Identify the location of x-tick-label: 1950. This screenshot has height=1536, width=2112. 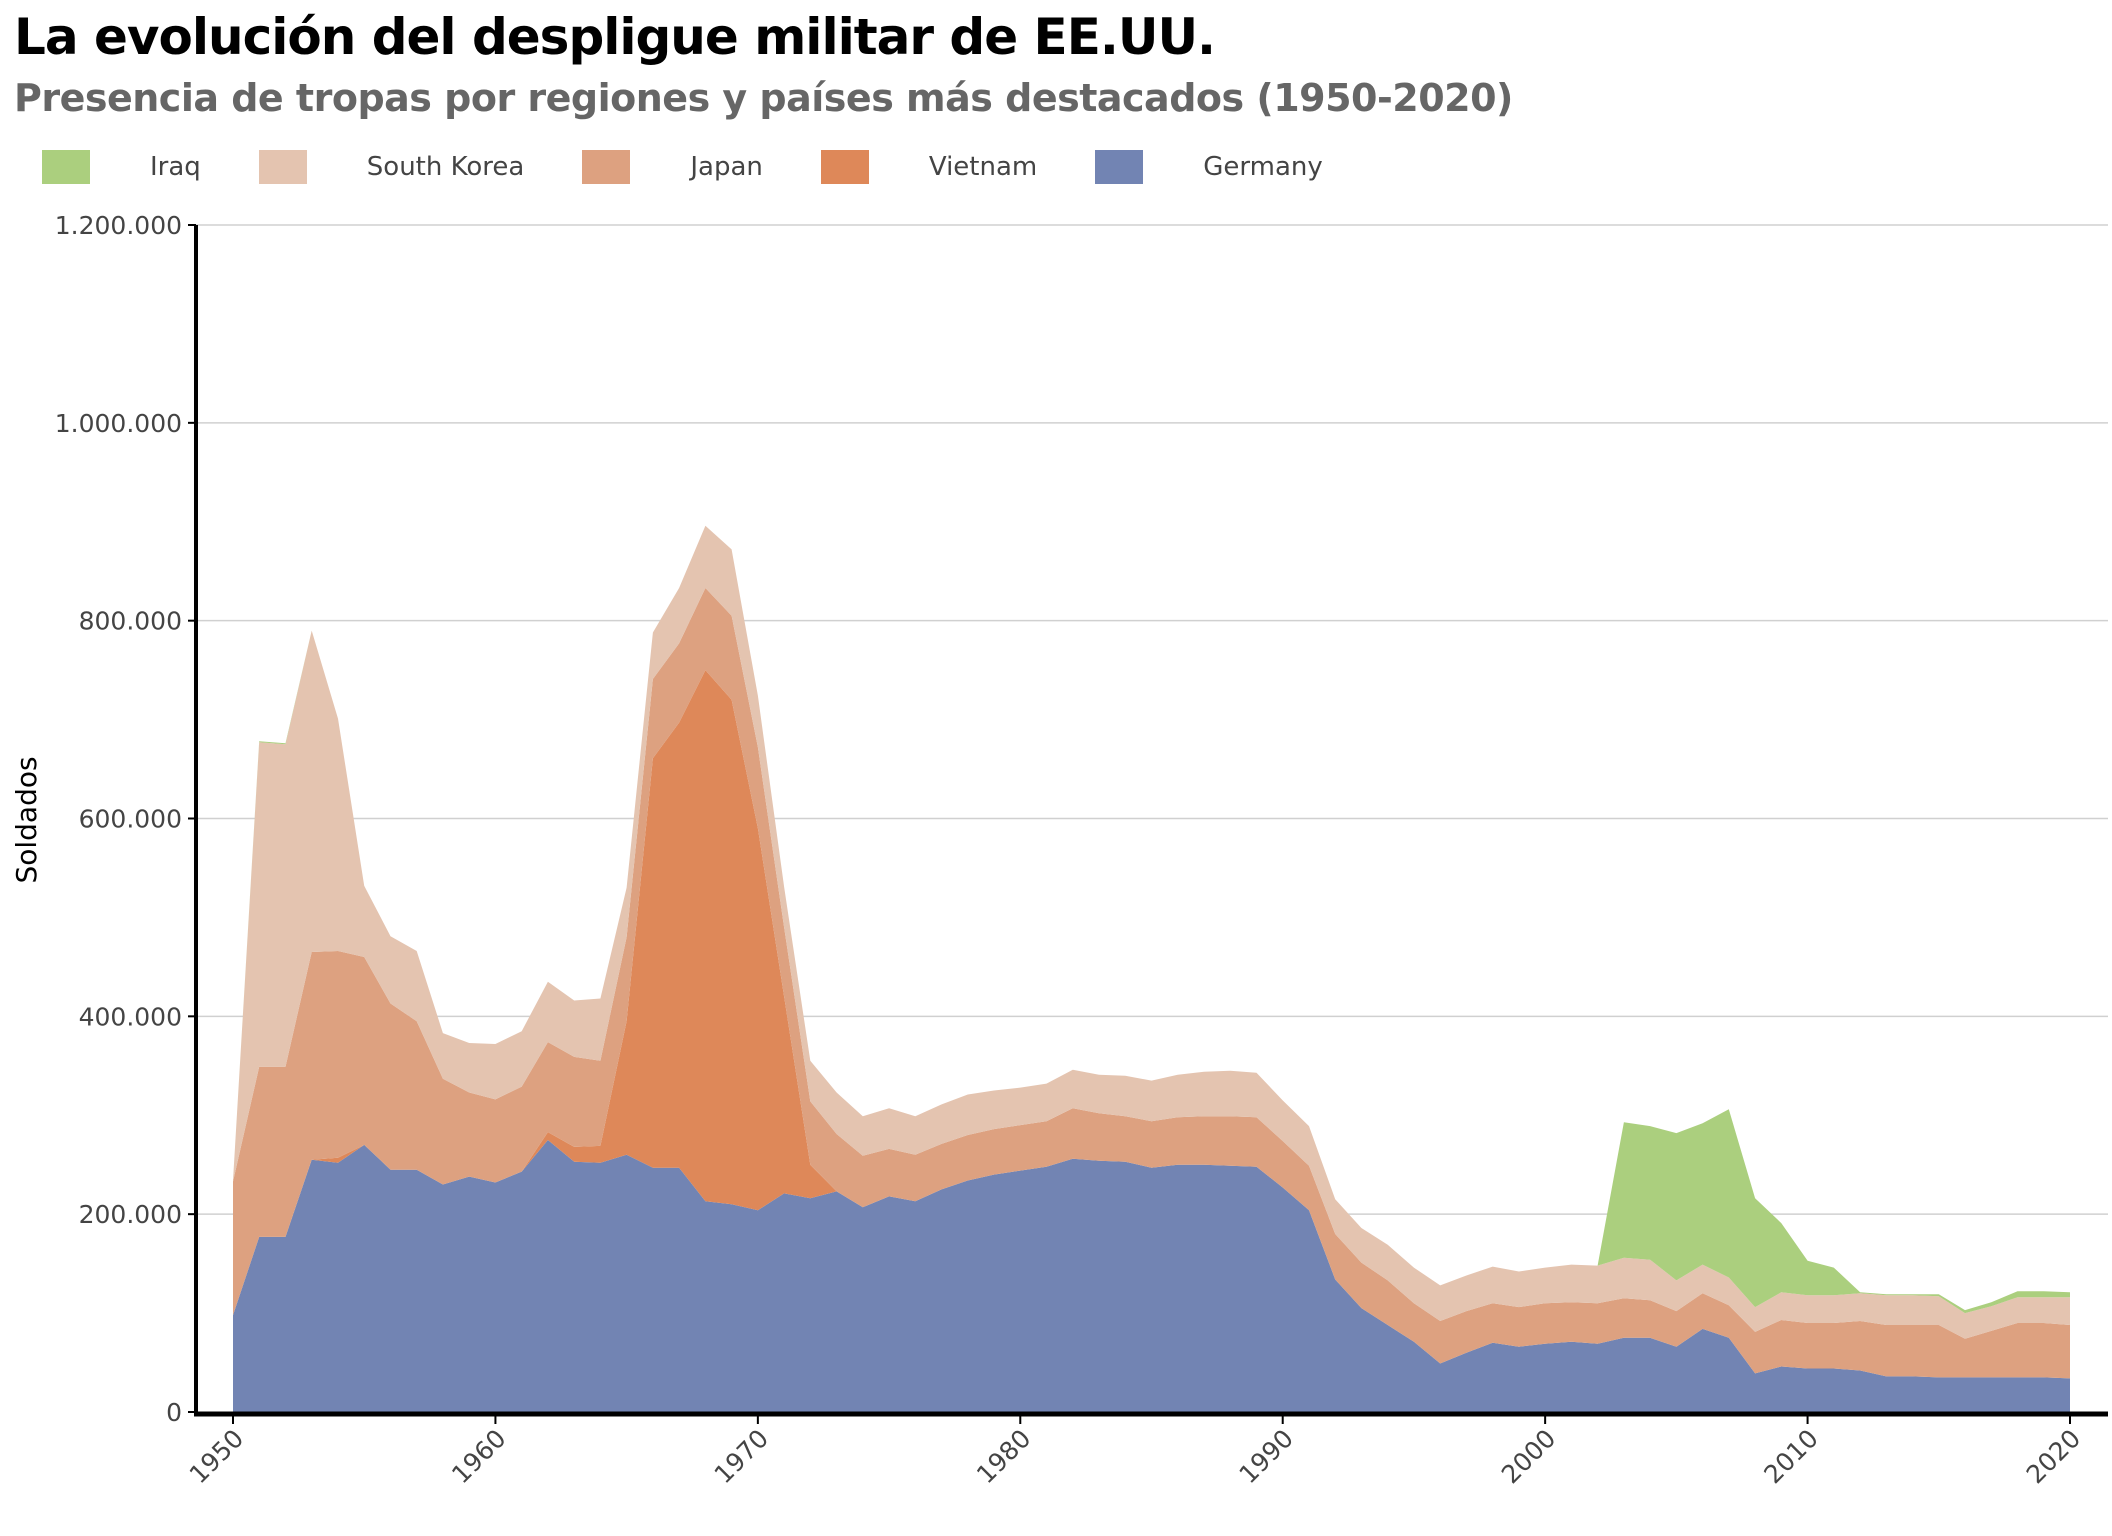
(216, 1456).